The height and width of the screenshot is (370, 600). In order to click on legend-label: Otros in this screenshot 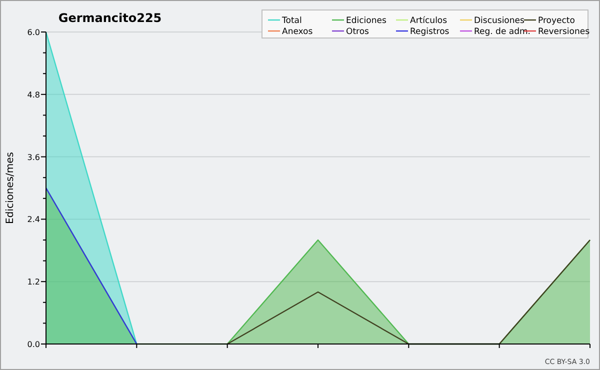, I will do `click(358, 32)`.